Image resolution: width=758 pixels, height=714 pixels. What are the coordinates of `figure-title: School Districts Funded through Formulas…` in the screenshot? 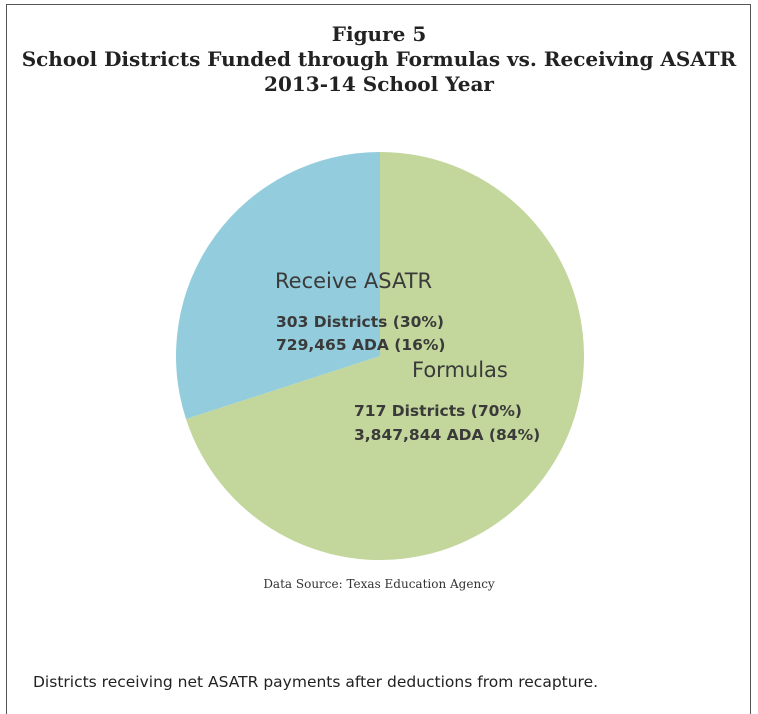 It's located at (379, 59).